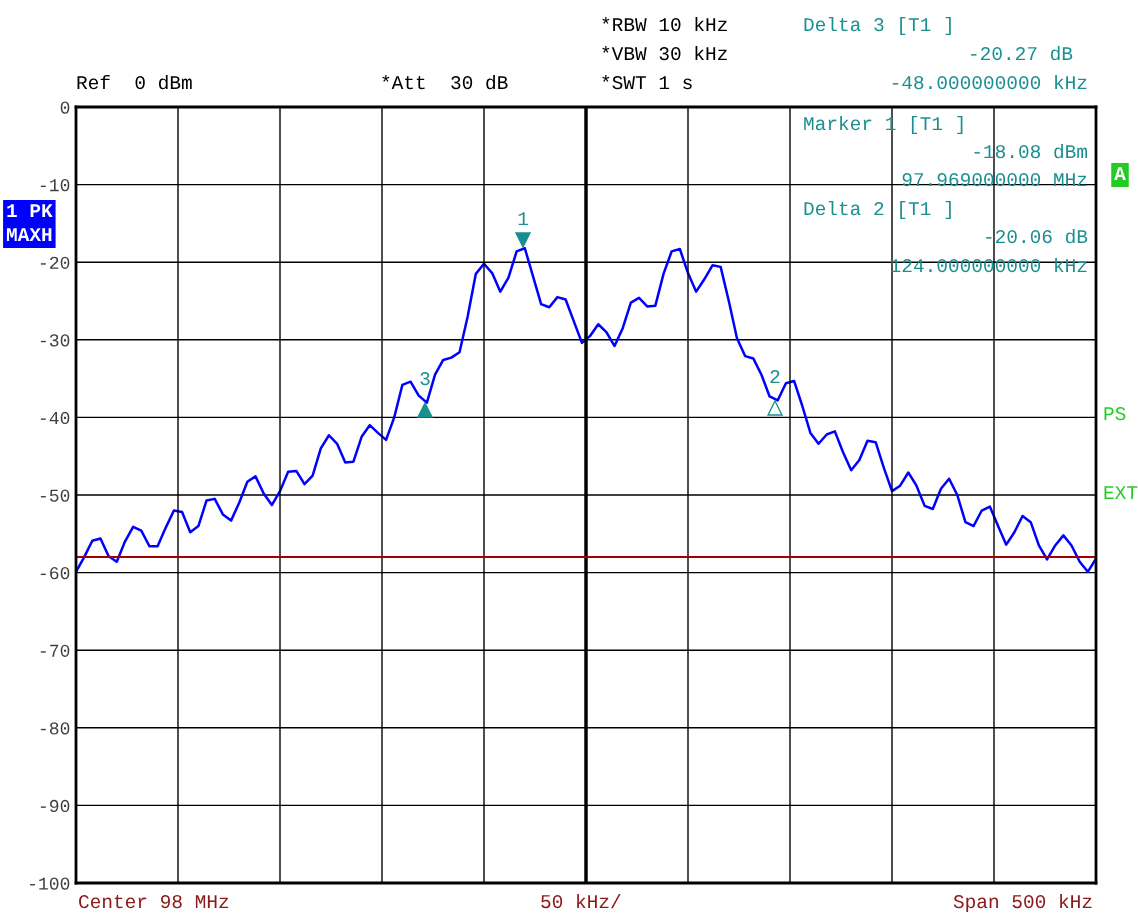 This screenshot has height=916, width=1138. I want to click on text: PS, so click(1115, 414).